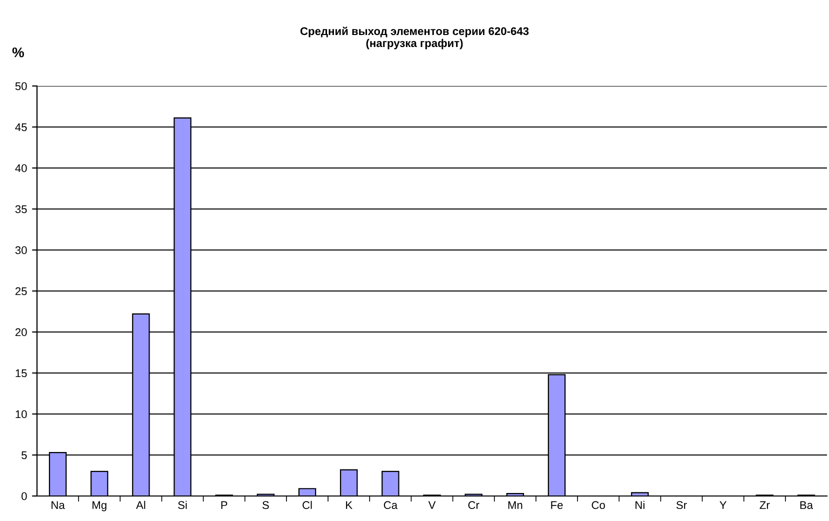 The width and height of the screenshot is (829, 521). Describe the element at coordinates (24, 496) in the screenshot. I see `y-tick-label: 0` at that location.